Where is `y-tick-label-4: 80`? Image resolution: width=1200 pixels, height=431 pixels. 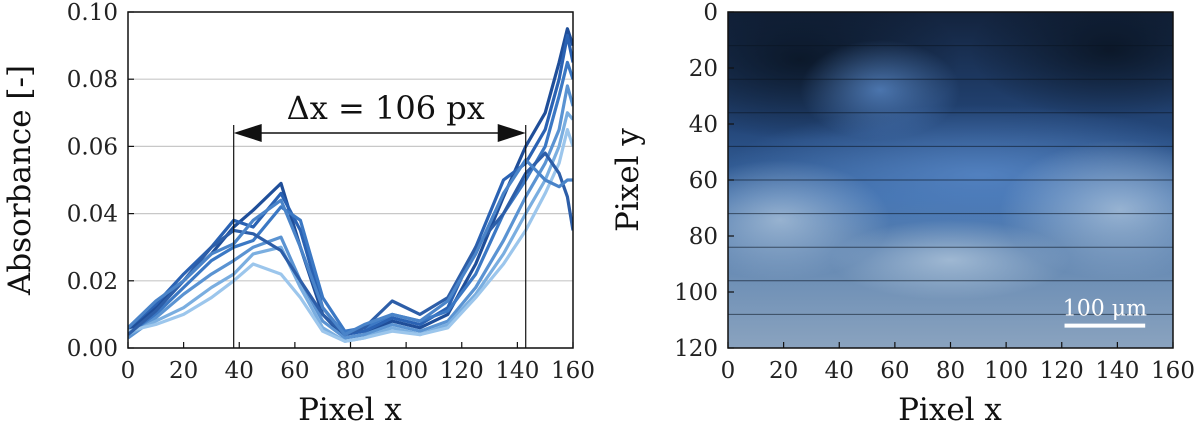
y-tick-label-4: 80 is located at coordinates (703, 237).